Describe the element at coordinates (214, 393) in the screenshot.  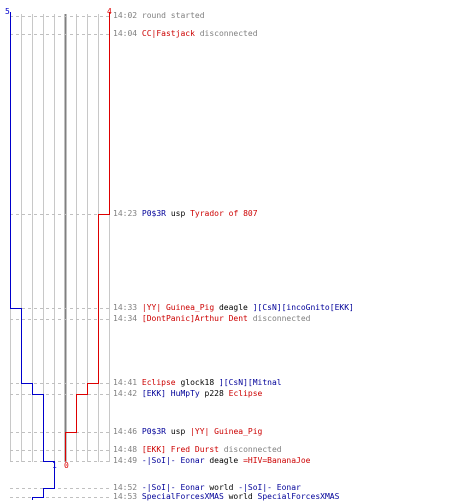
I see `event-text: p228` at that location.